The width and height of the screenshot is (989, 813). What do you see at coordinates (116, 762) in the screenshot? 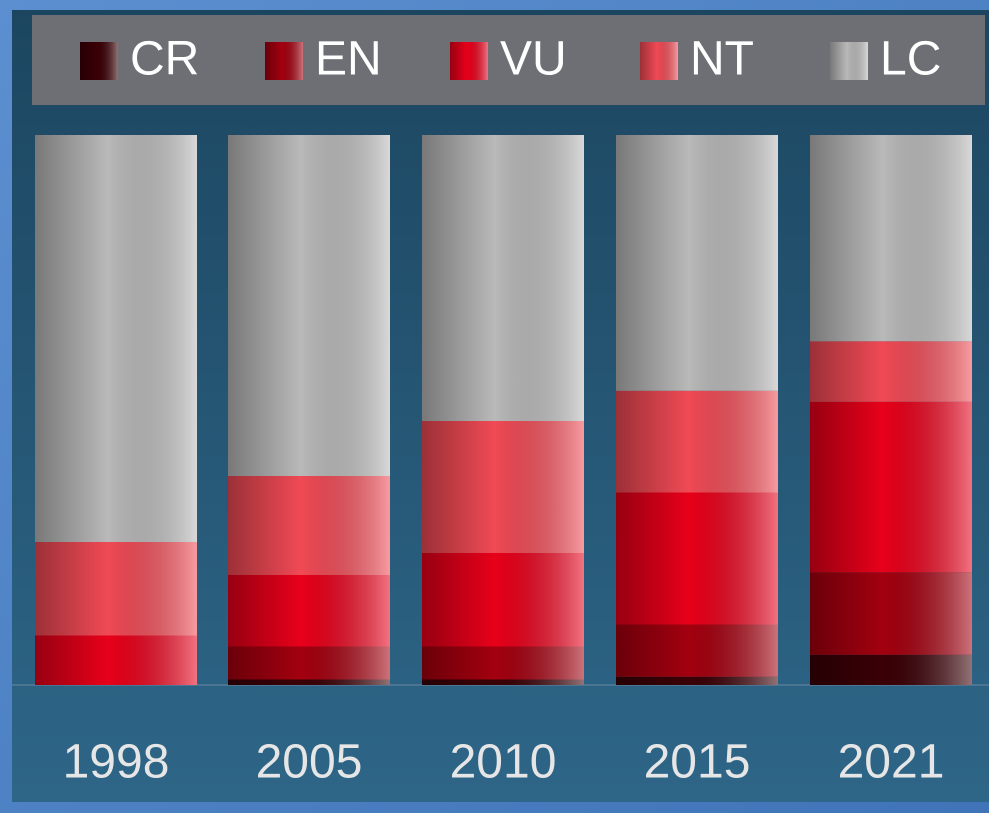
I see `x-tick-label: 1998` at bounding box center [116, 762].